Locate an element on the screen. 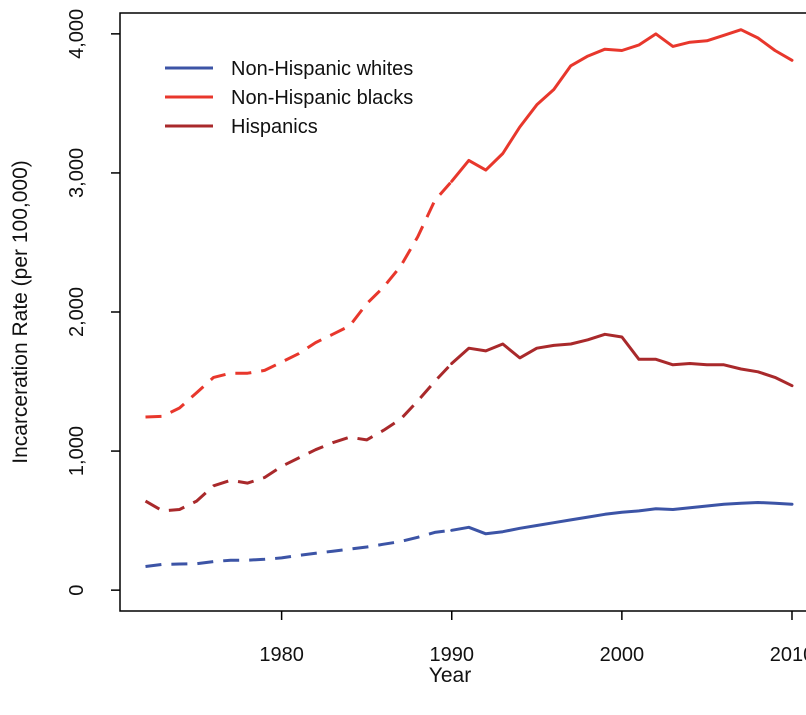 The image size is (806, 715). y-tick-label: 3,000 is located at coordinates (77, 173).